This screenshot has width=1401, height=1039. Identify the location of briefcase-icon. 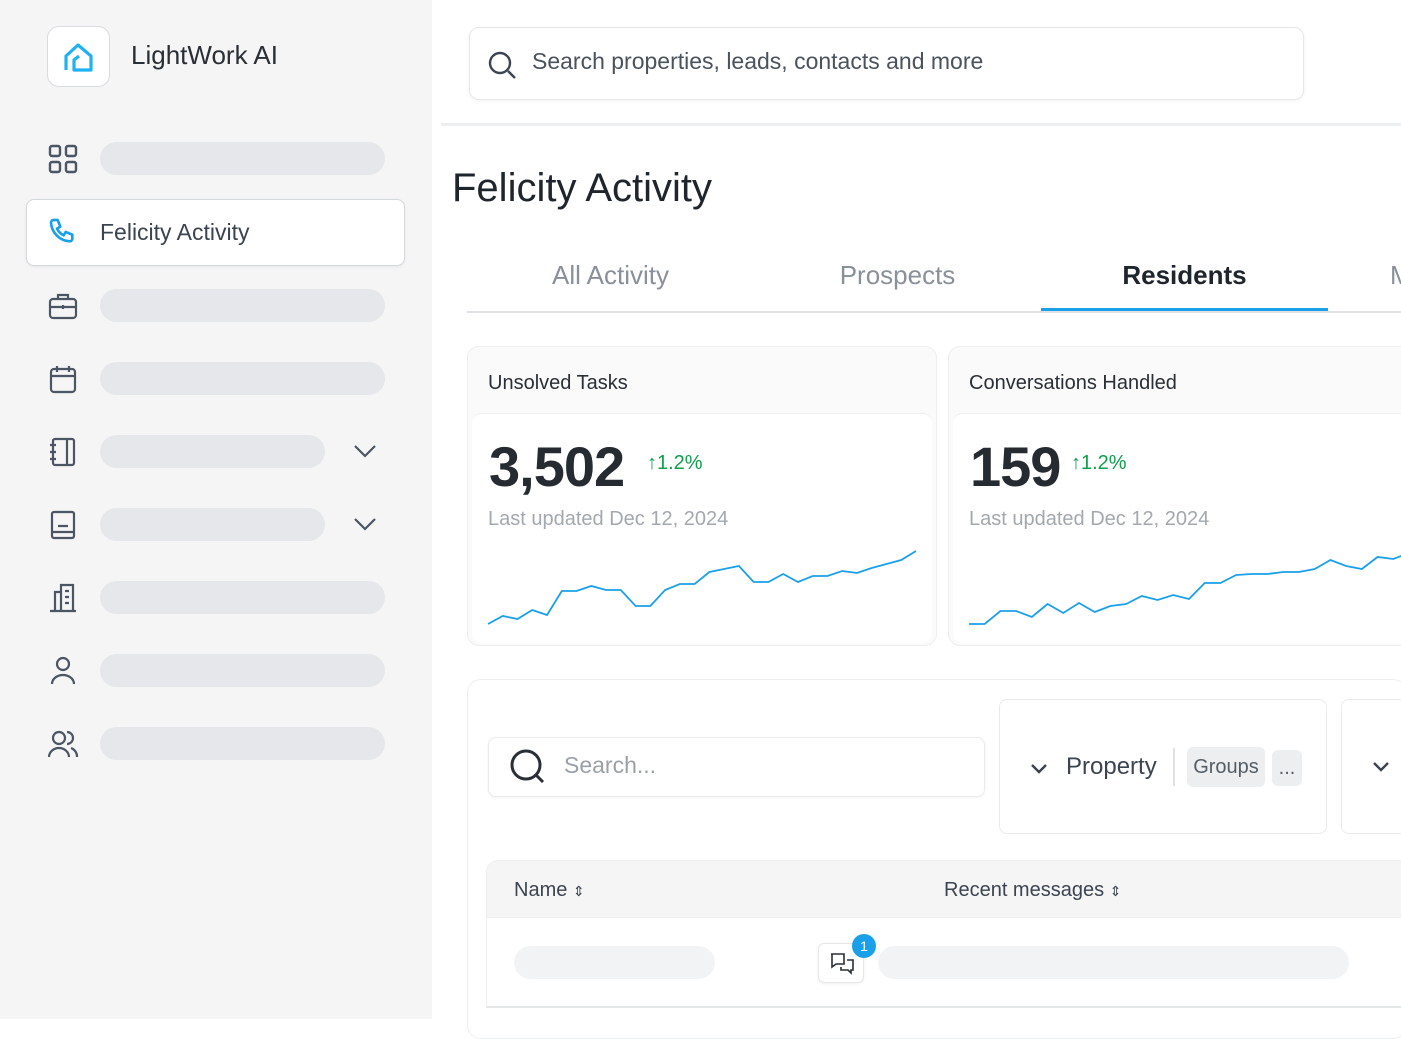
(63, 306).